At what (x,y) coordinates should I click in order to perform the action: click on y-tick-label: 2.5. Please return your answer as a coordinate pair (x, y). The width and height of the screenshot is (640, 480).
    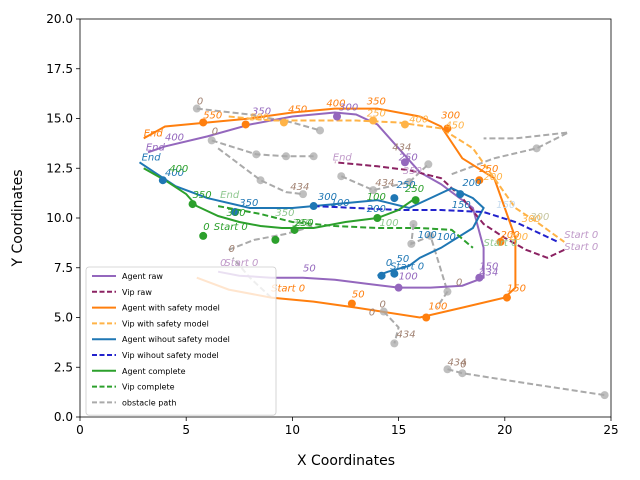
    Looking at the image, I should click on (63, 367).